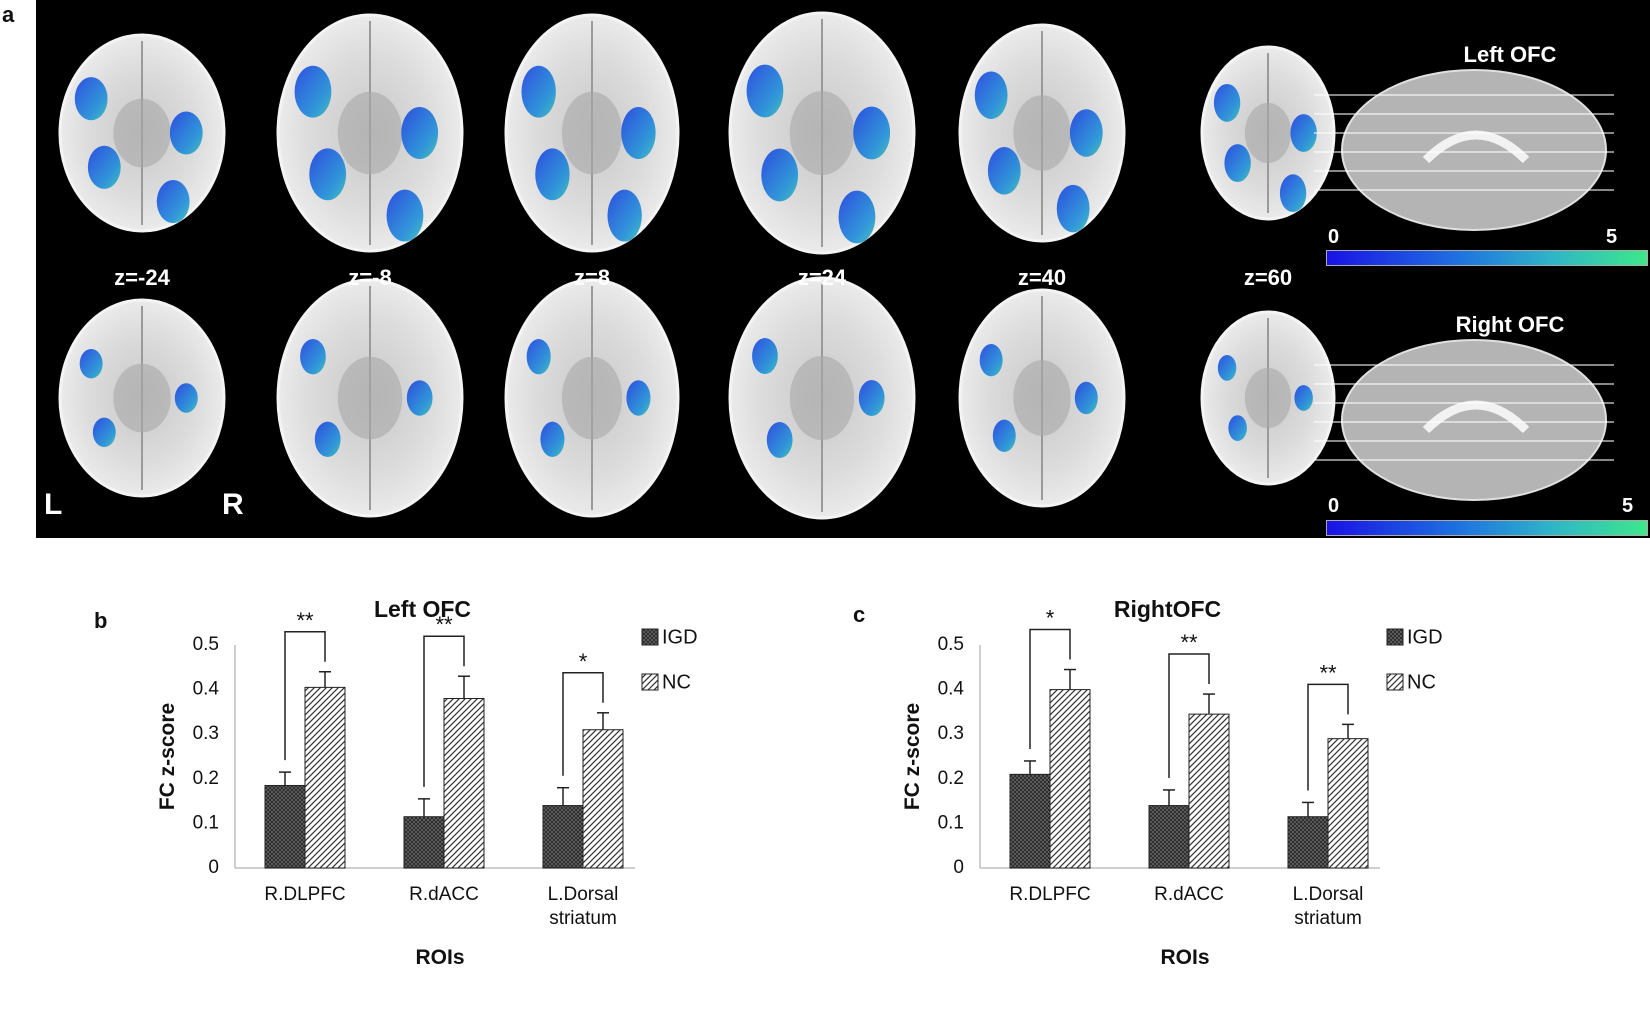  What do you see at coordinates (951, 822) in the screenshot?
I see `y-tick-label: 0.1` at bounding box center [951, 822].